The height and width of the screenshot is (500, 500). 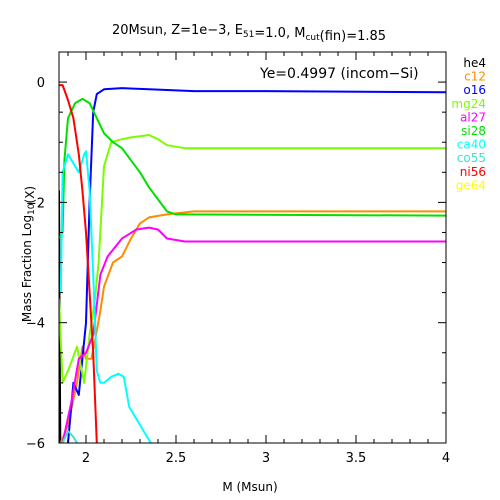 What do you see at coordinates (339, 74) in the screenshot?
I see `chart-annotation: Ye=0.4997 (incom−Si)` at bounding box center [339, 74].